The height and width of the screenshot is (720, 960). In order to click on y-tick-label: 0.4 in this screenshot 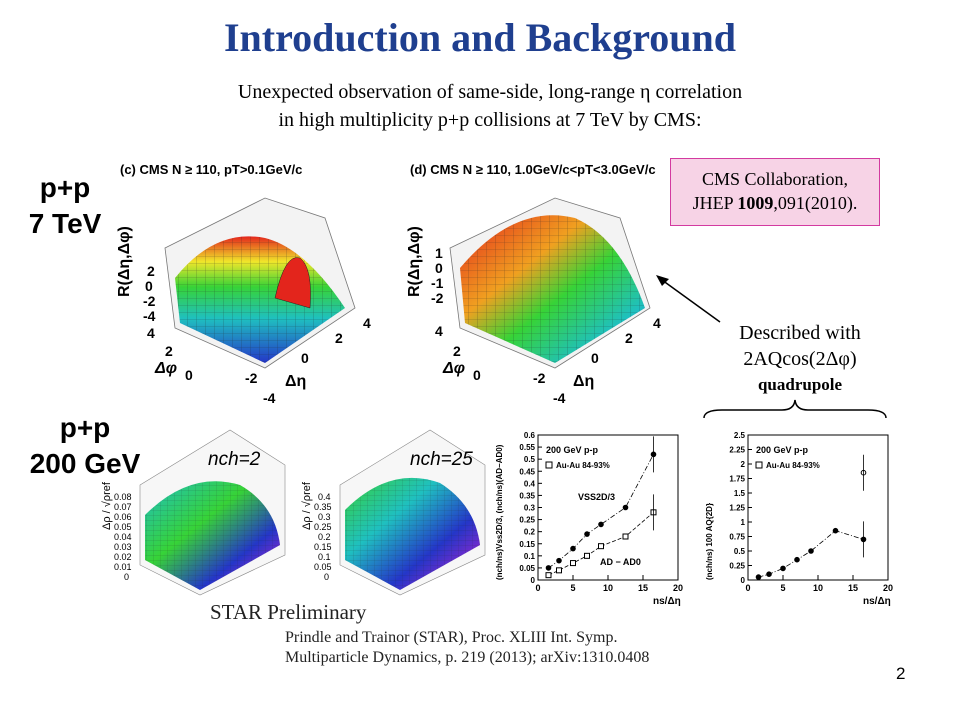, I will do `click(530, 483)`.